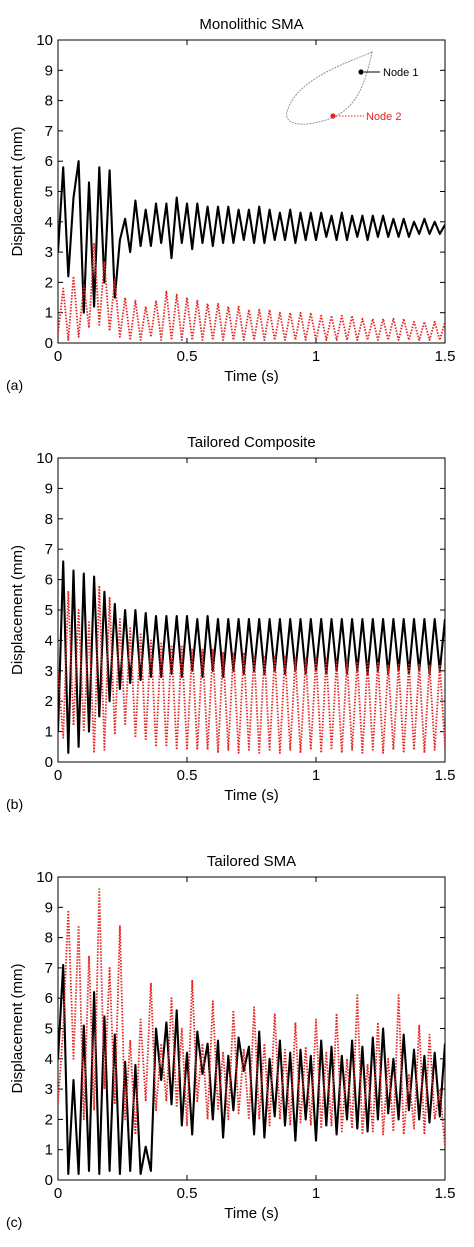  What do you see at coordinates (14, 1222) in the screenshot?
I see `panel-label: (c)` at bounding box center [14, 1222].